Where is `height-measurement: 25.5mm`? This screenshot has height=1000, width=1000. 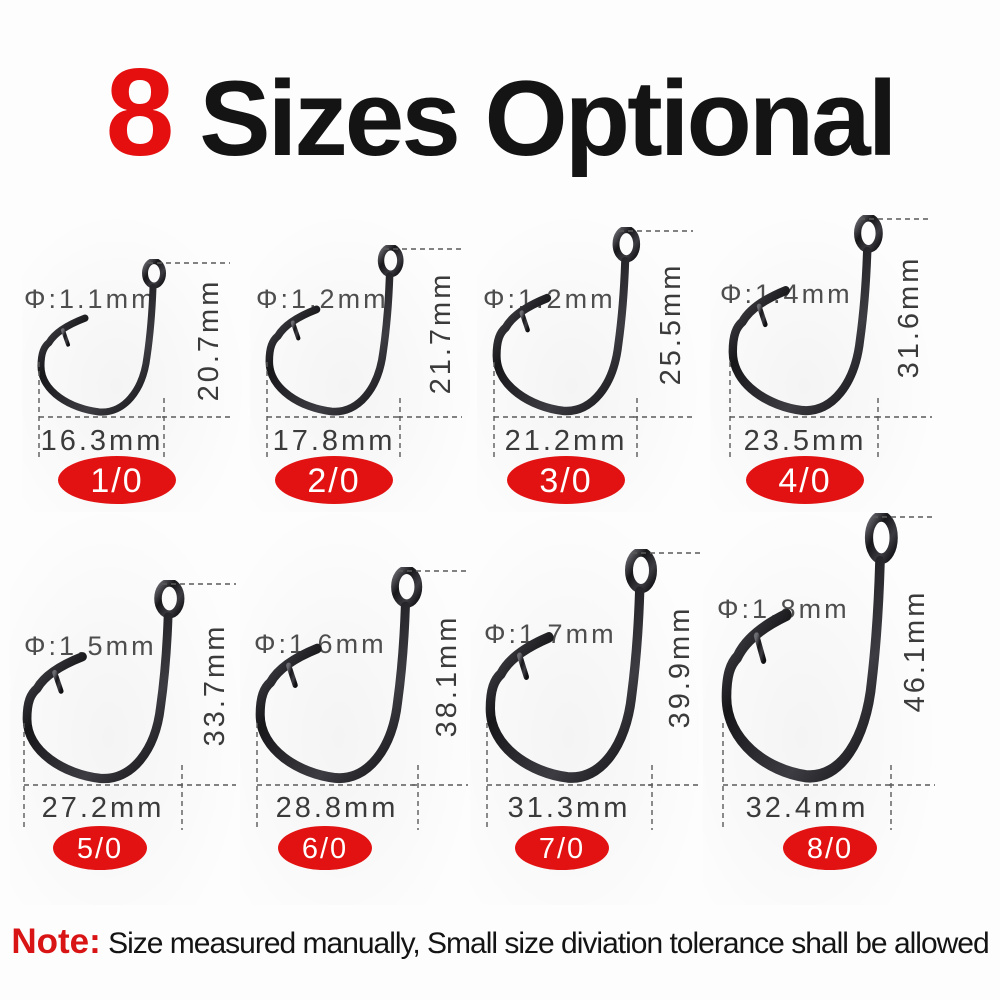
height-measurement: 25.5mm is located at coordinates (671, 324).